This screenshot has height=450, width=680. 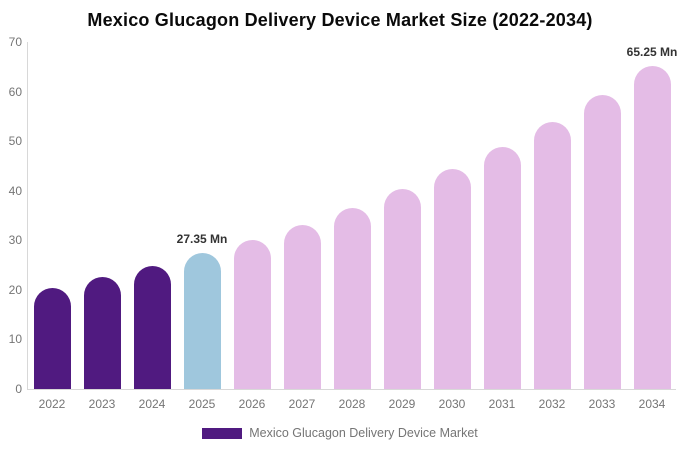 I want to click on bar-2027, so click(x=302, y=306).